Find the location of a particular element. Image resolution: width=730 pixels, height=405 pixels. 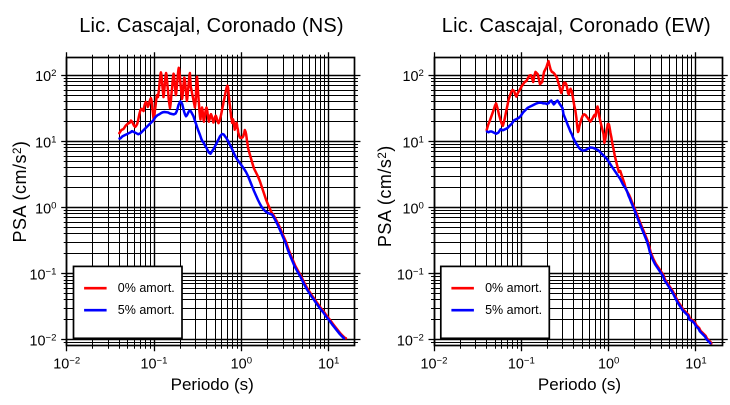

svg-text: Lic. Cascajal, Coronado (NS) is located at coordinates (211, 26).